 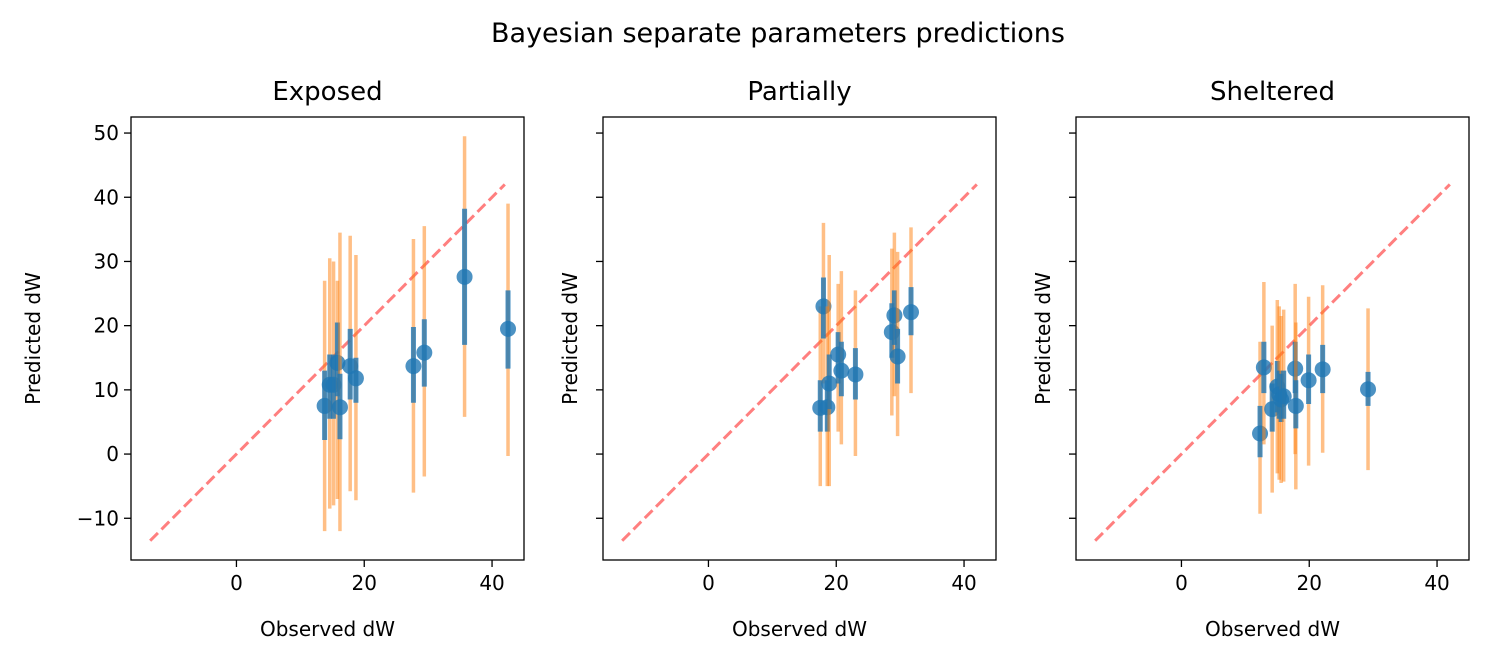 What do you see at coordinates (112, 454) in the screenshot?
I see `y-tick-label: 0` at bounding box center [112, 454].